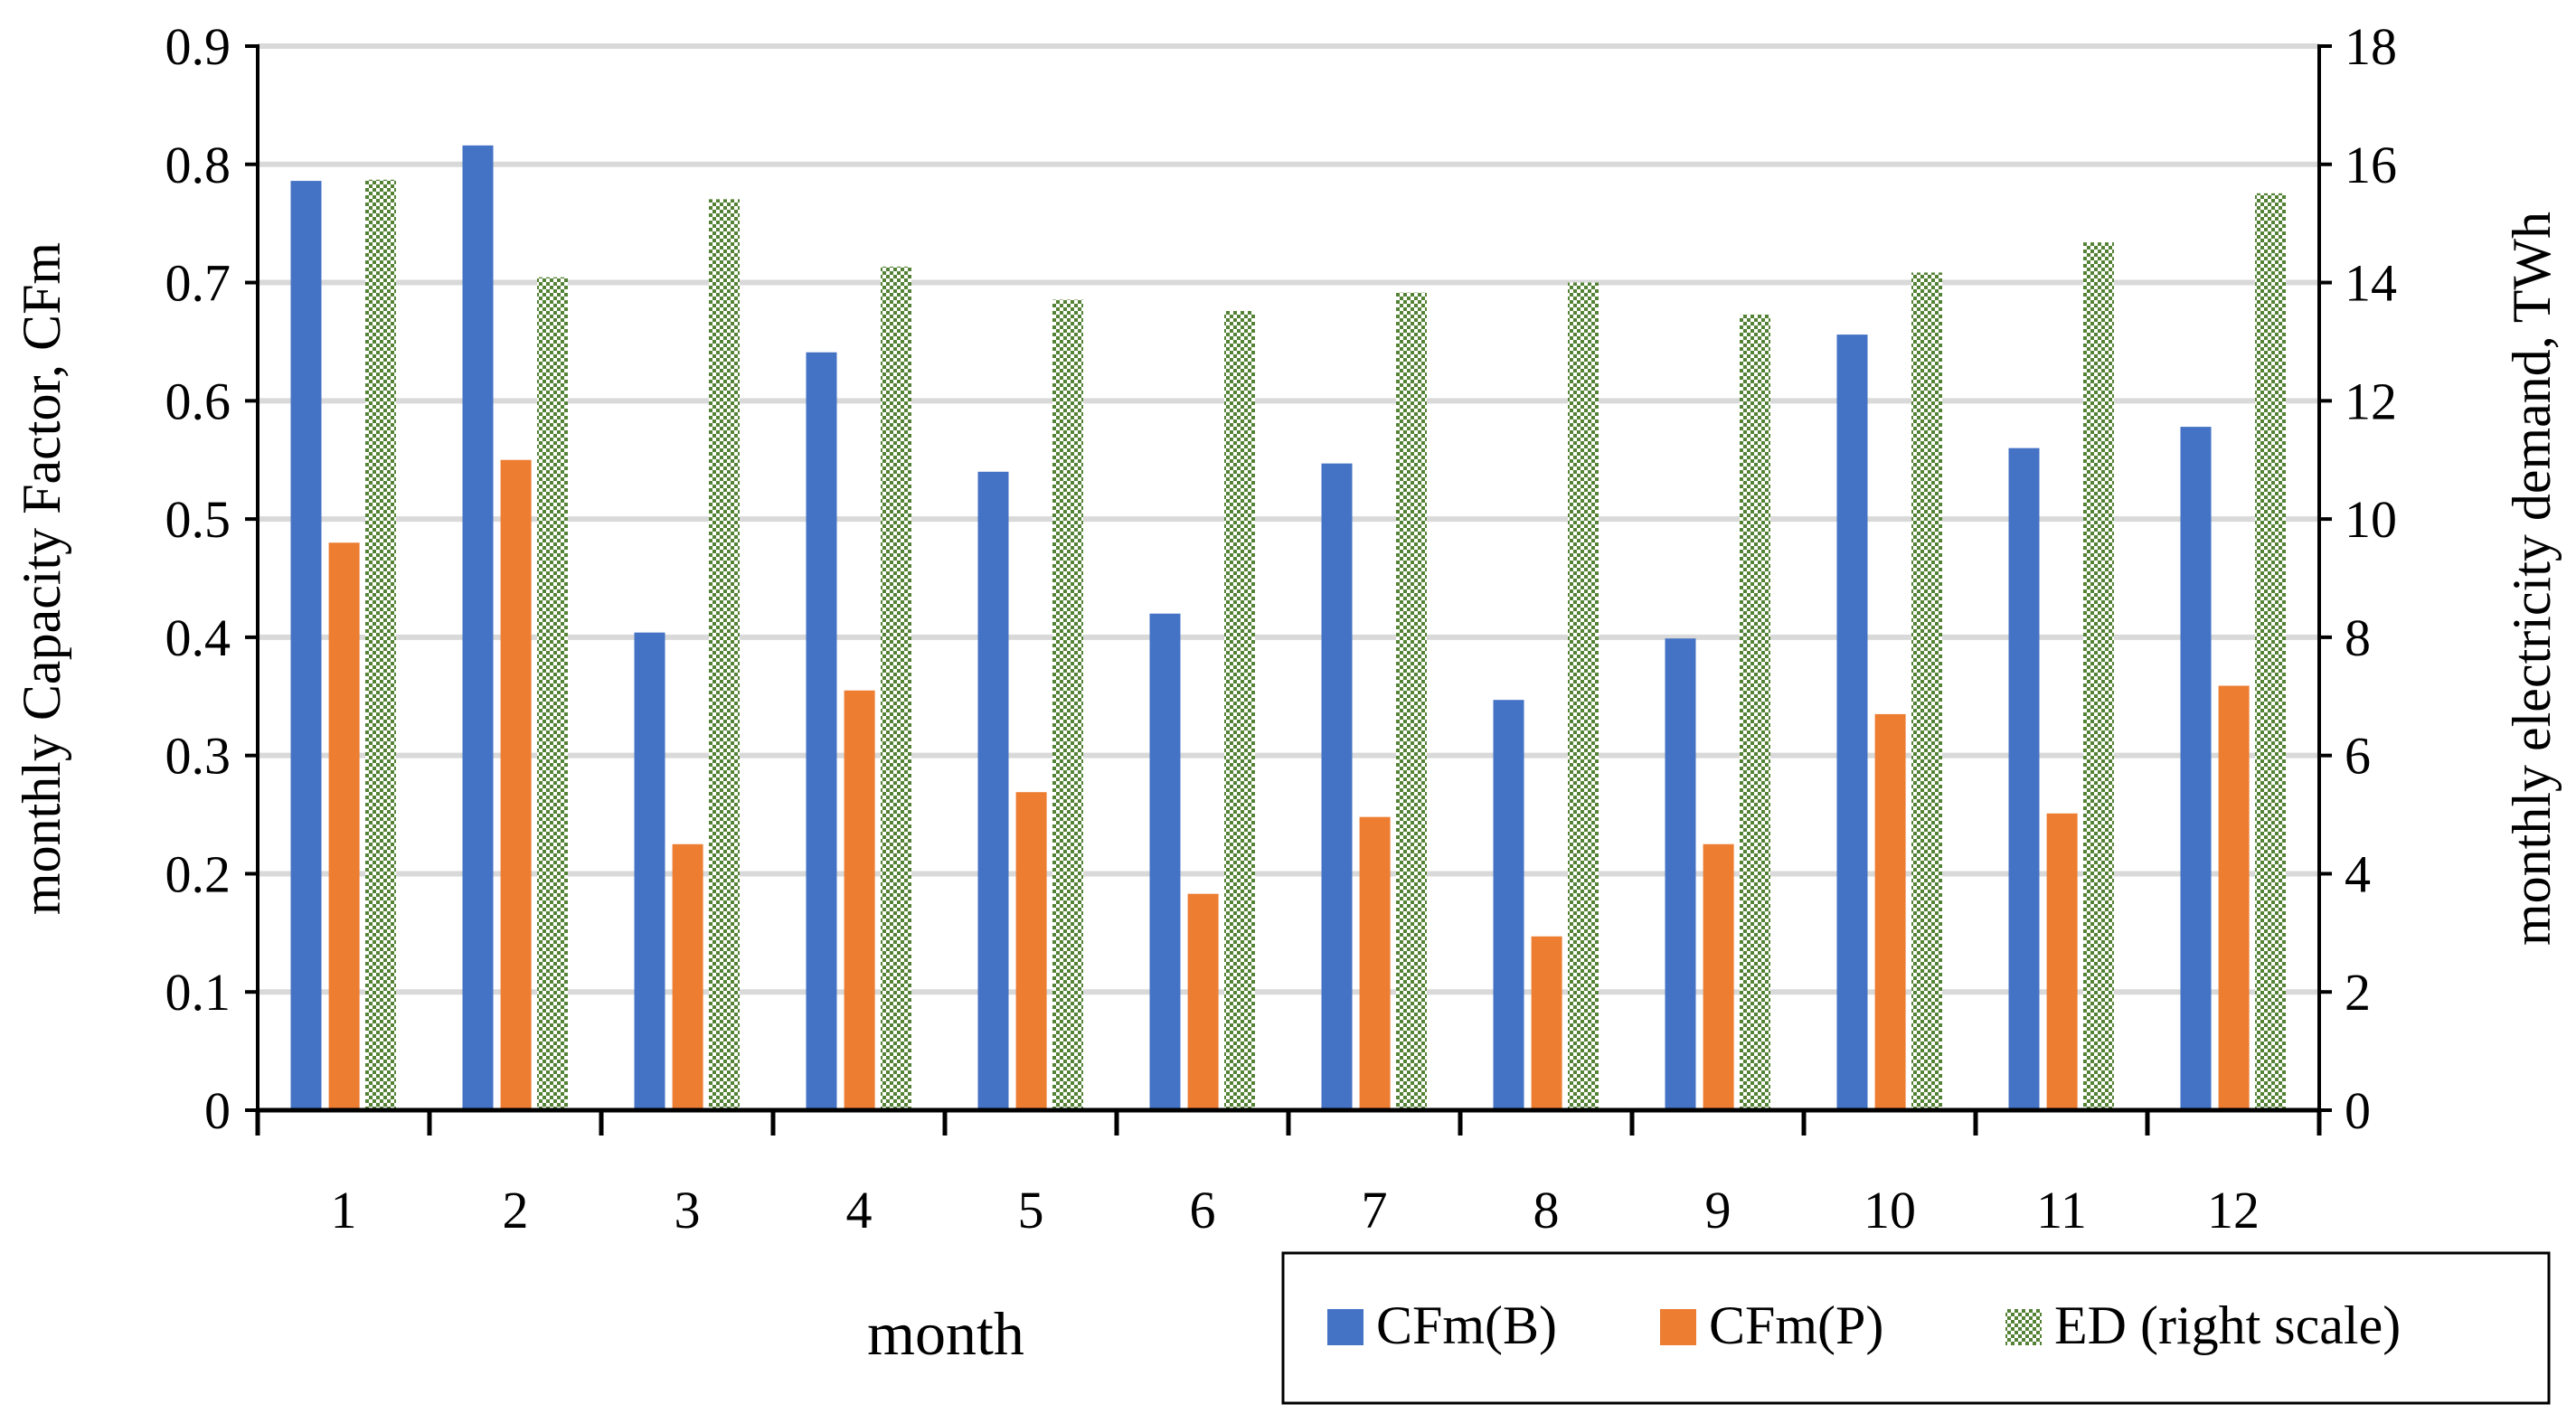 The height and width of the screenshot is (1423, 2576). I want to click on y-tick-label: 0.9, so click(198, 46).